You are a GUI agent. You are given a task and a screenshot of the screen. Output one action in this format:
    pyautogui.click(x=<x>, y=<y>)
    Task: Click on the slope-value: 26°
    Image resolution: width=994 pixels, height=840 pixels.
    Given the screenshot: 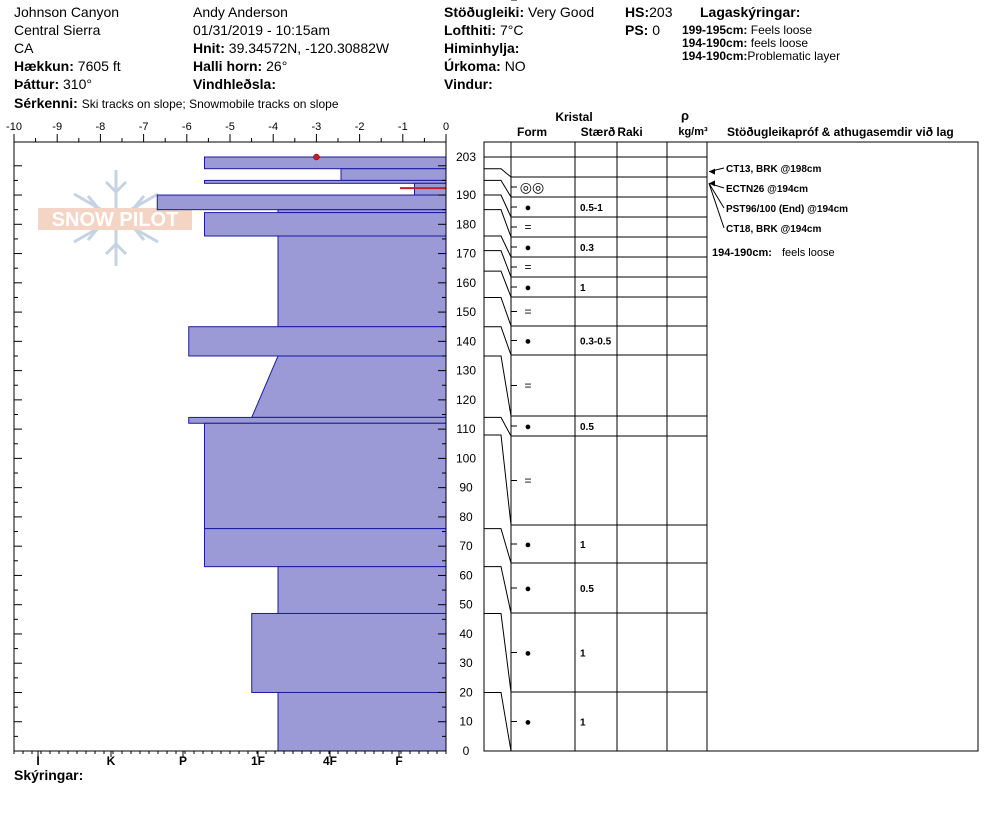 What is the action you would take?
    pyautogui.click(x=277, y=66)
    